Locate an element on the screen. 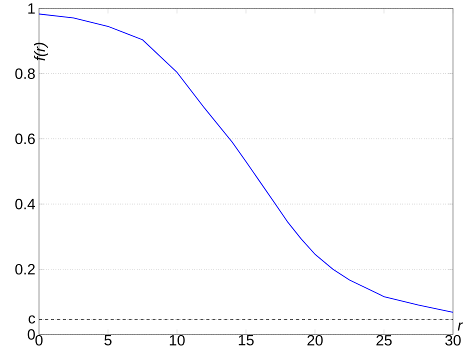 The width and height of the screenshot is (474, 354). y-tick-label: c is located at coordinates (32, 319).